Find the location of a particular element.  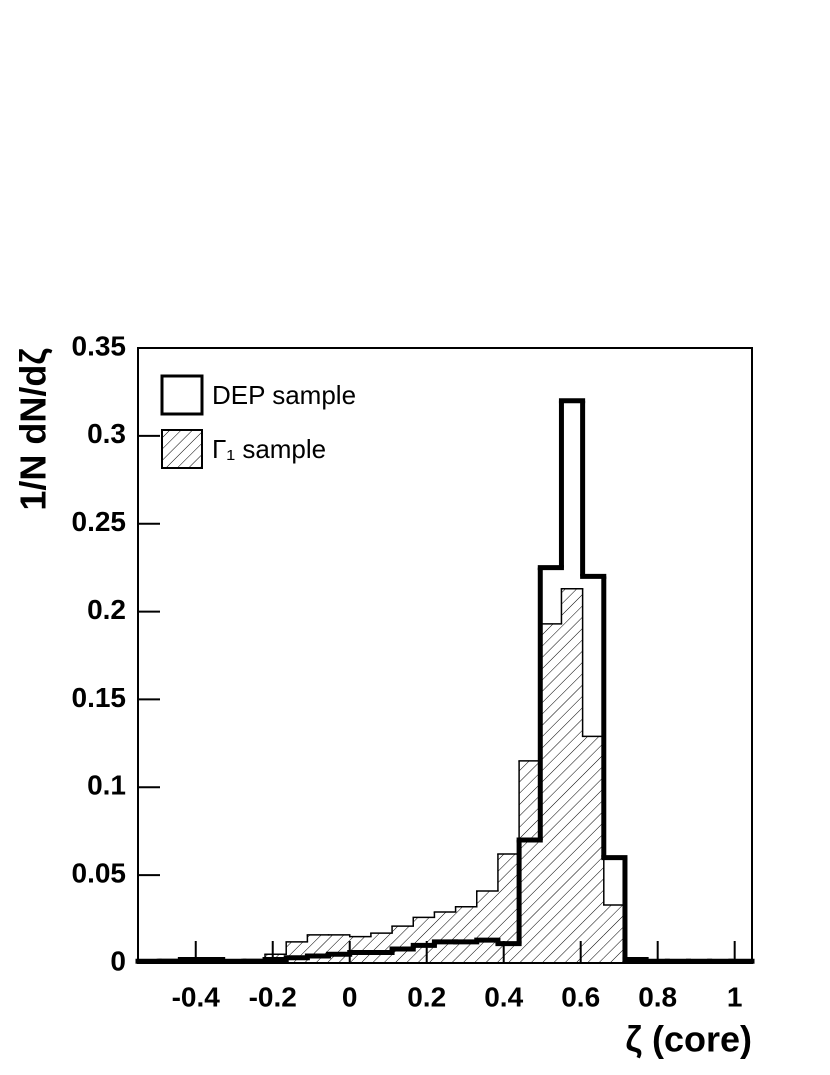

x-tick-label: 0.6 is located at coordinates (580, 996).